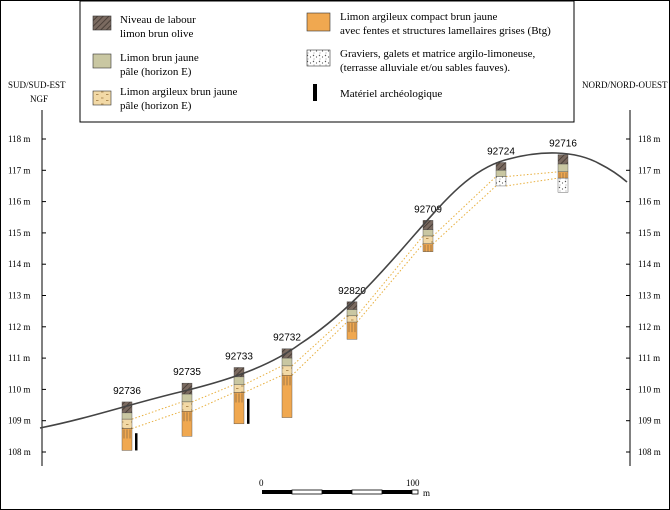  I want to click on left-axis-tick-label: 108 m, so click(19, 452).